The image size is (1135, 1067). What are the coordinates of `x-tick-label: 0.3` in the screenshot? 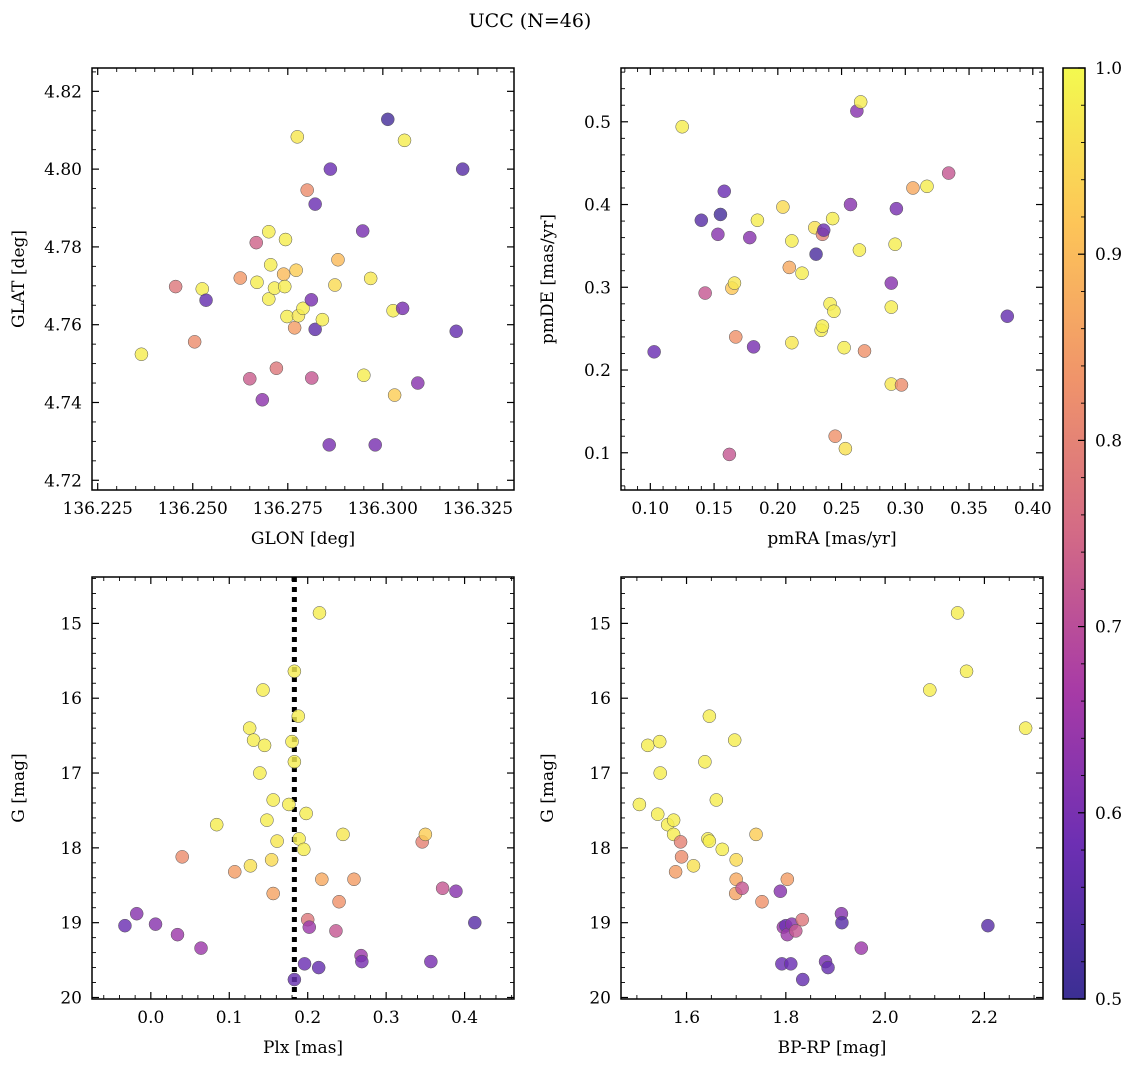 It's located at (386, 1018).